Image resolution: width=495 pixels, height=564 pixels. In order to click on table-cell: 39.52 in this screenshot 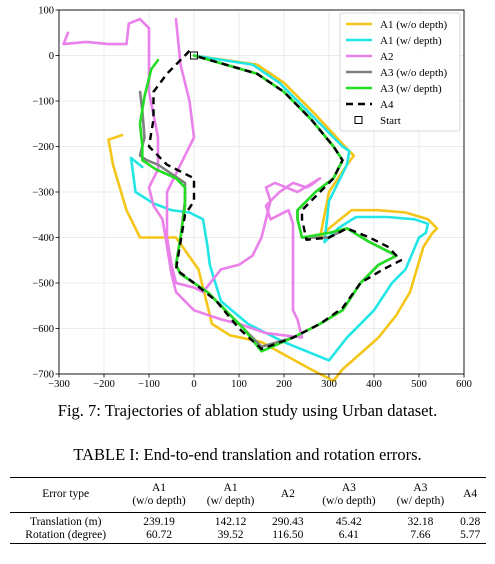, I will do `click(230, 534)`.